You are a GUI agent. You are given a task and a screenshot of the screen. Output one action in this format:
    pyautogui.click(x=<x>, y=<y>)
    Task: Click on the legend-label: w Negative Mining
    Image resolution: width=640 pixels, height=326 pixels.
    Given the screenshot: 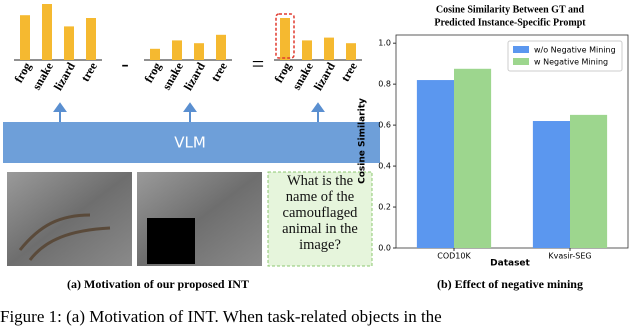 What is the action you would take?
    pyautogui.click(x=571, y=62)
    